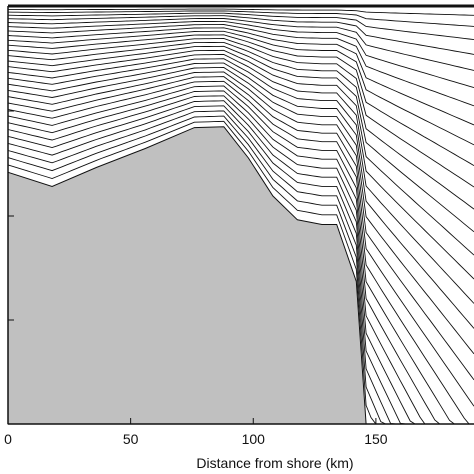 Image resolution: width=474 pixels, height=474 pixels. Describe the element at coordinates (196, 432) in the screenshot. I see `x-ticks: 0 50 100 150` at that location.